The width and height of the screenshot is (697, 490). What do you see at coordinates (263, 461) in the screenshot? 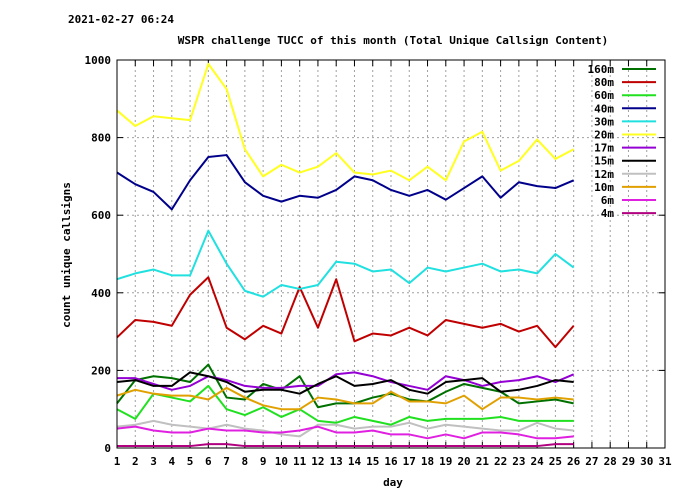
I see `x-tick-label: 9` at bounding box center [263, 461].